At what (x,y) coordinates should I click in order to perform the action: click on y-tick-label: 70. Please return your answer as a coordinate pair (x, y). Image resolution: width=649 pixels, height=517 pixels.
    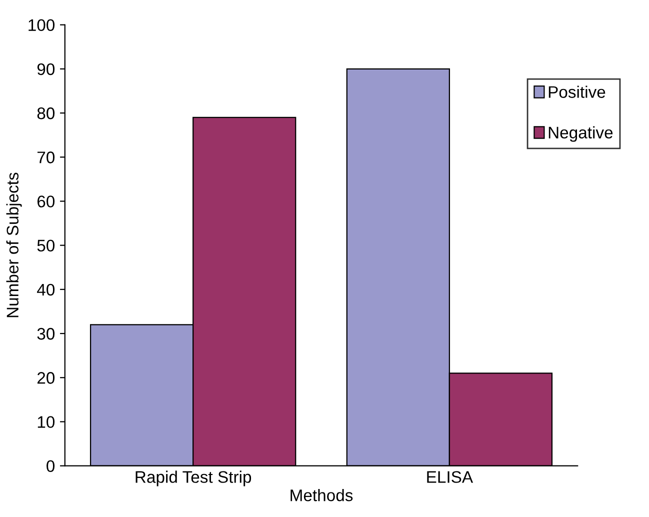
    Looking at the image, I should click on (46, 158).